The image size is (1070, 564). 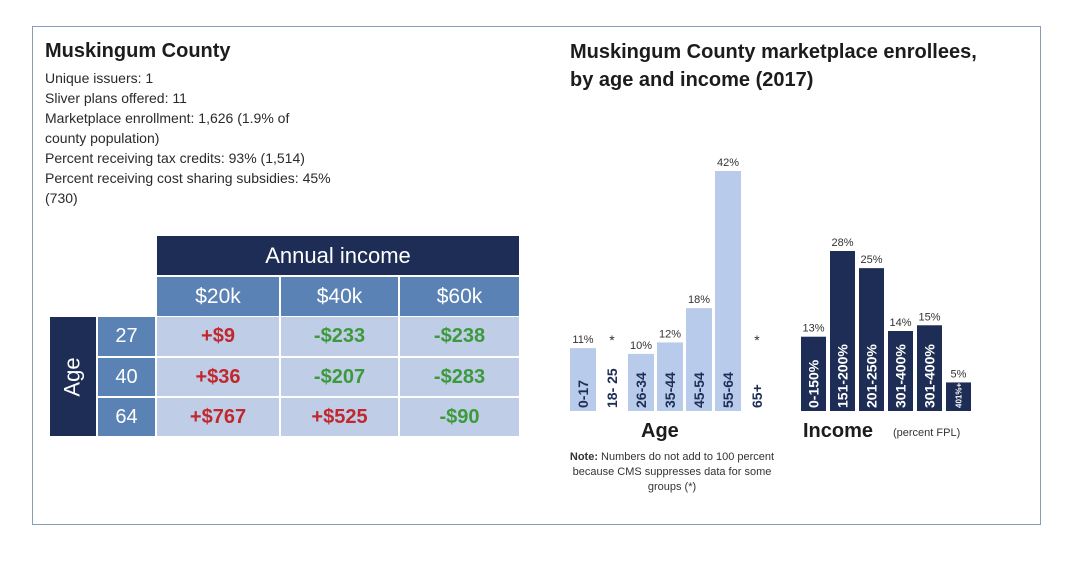 I want to click on fact-line: county population), so click(x=102, y=138).